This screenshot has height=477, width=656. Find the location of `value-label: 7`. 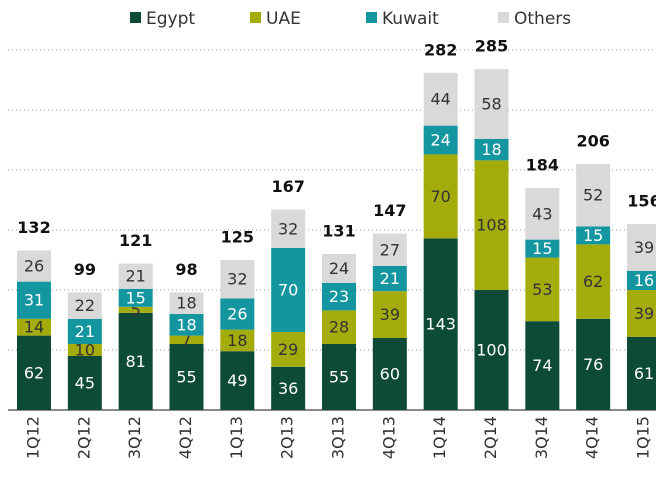

value-label: 7 is located at coordinates (186, 339).